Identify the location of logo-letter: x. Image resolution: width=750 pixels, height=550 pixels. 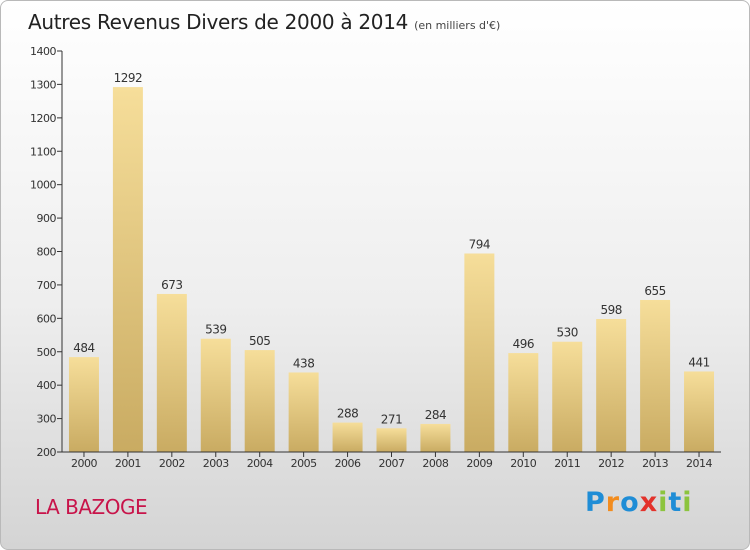
(649, 502).